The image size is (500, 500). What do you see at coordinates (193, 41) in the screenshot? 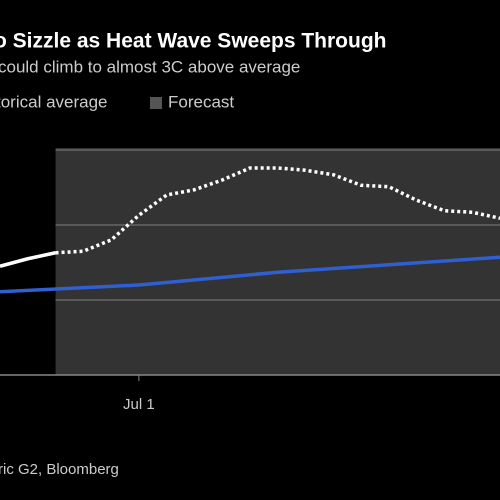
I see `chart-title: o Sizzle as Heat Wave Sweeps Through` at bounding box center [193, 41].